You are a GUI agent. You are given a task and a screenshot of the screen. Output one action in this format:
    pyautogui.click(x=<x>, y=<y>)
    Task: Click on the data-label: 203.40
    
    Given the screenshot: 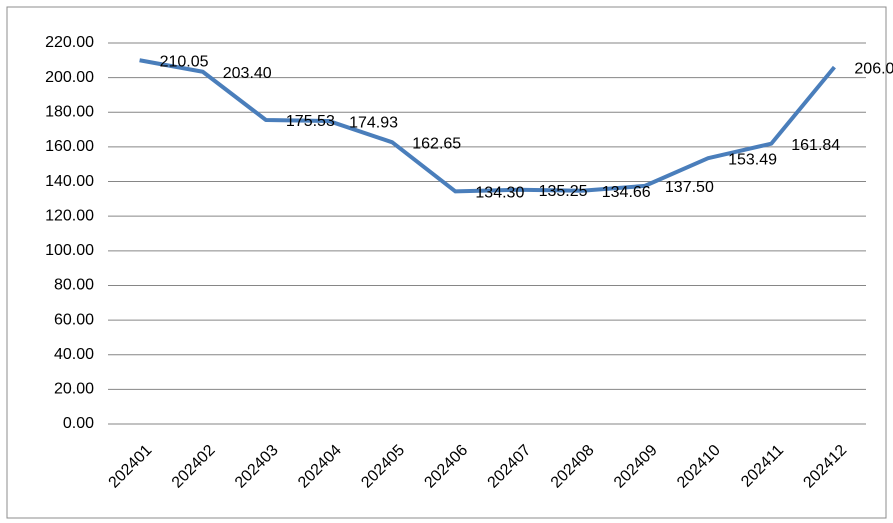 What is the action you would take?
    pyautogui.click(x=247, y=73)
    